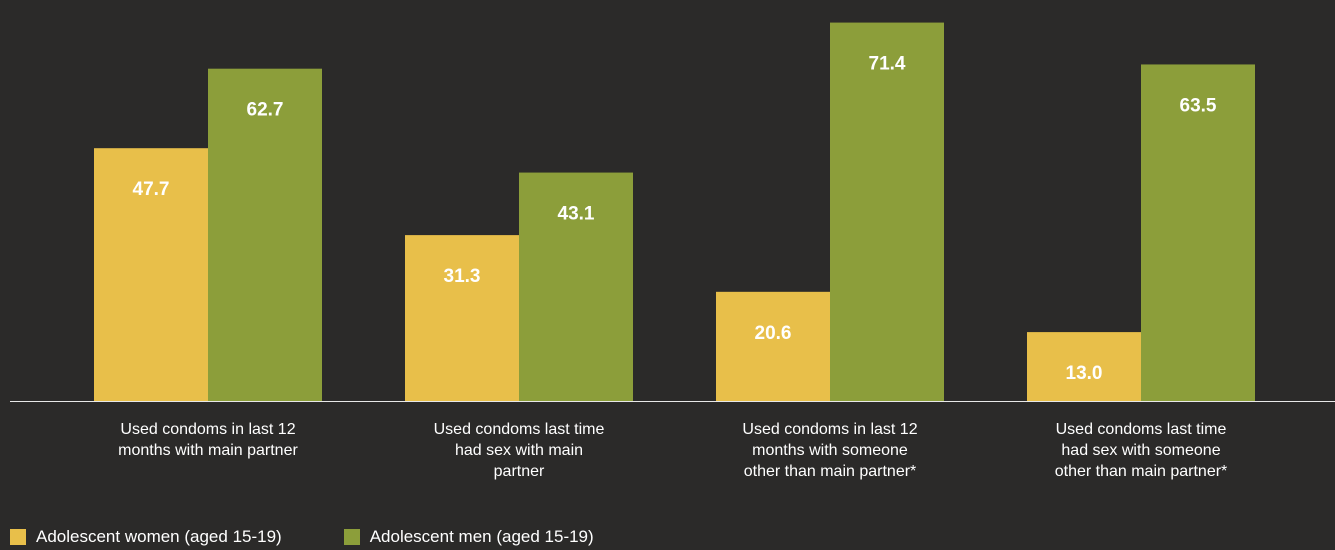 This screenshot has width=1335, height=550. I want to click on legend-label-women: Adolescent women (aged 15-19), so click(159, 536).